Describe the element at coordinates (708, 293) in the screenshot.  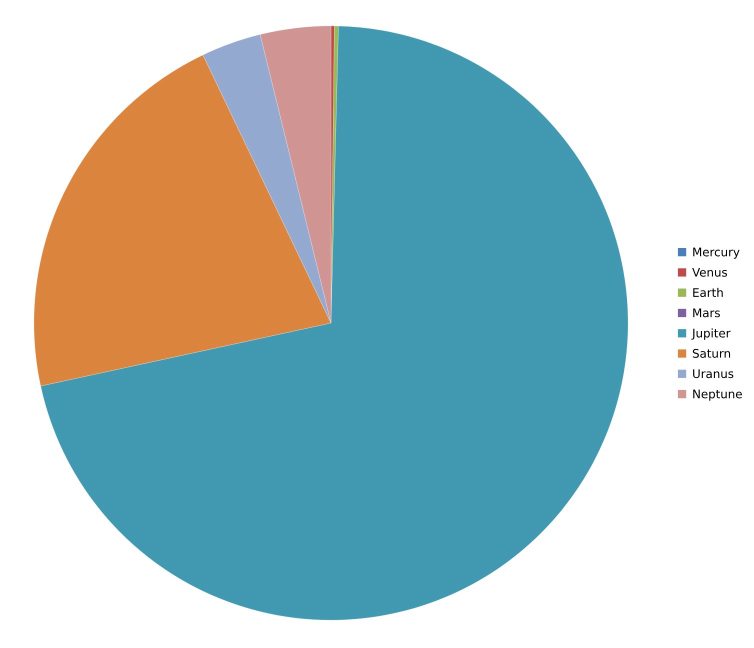
I see `legend-label: Earth` at that location.